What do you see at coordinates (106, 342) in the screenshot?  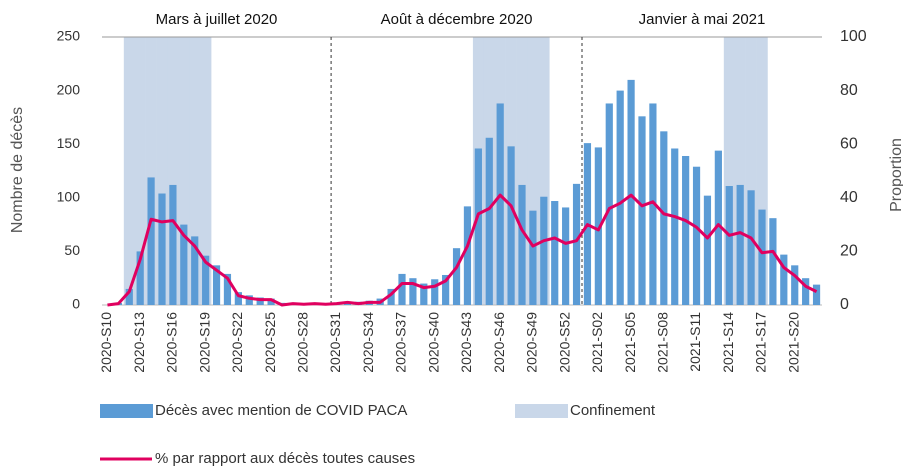 I see `x-tick-label: 2020-S10` at bounding box center [106, 342].